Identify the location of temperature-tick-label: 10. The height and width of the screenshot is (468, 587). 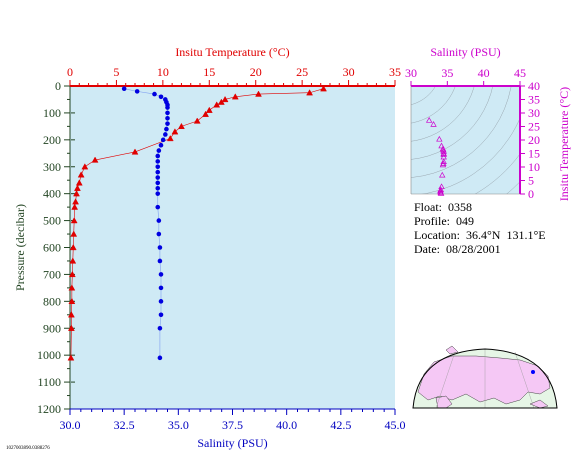
(163, 72).